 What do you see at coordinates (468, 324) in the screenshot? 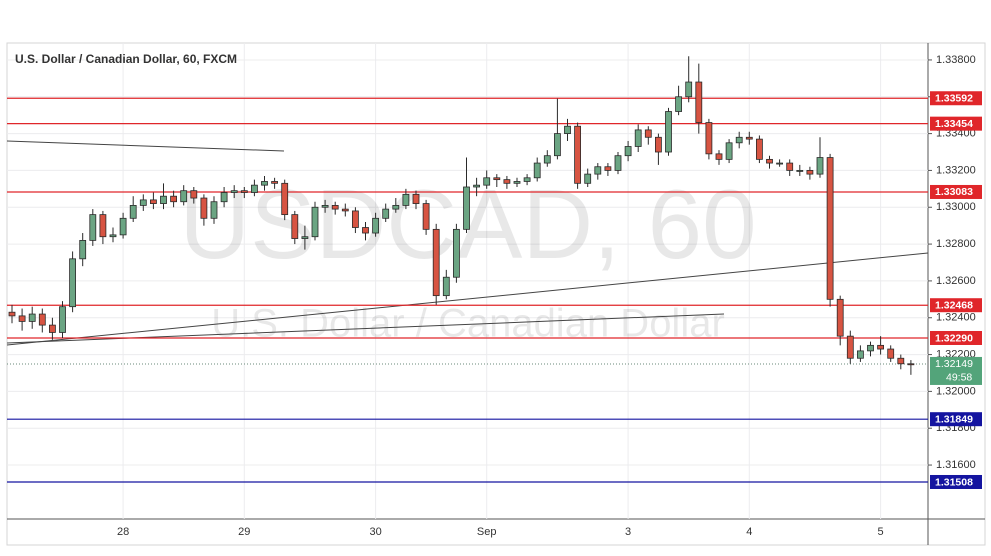
I see `watermark-name: U.S. Dollar / Canadian Dollar` at bounding box center [468, 324].